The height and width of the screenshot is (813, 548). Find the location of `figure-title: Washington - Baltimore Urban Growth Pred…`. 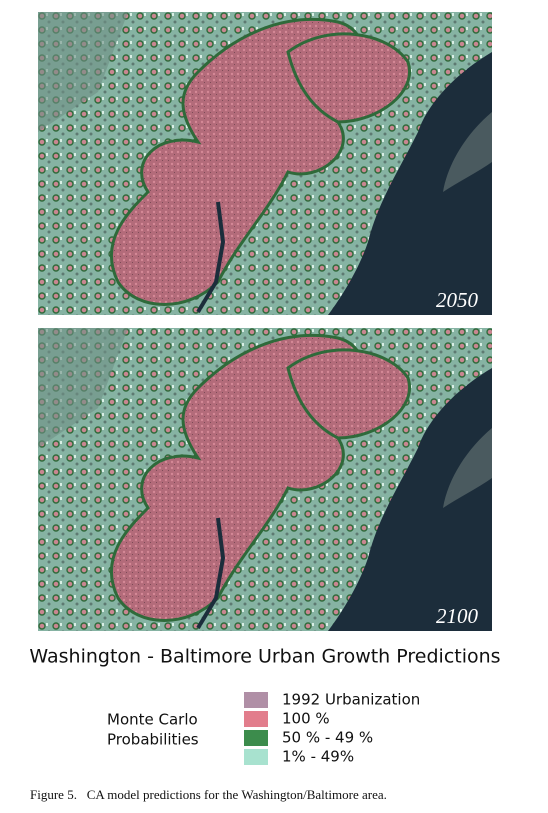

figure-title: Washington - Baltimore Urban Growth Pred… is located at coordinates (264, 657).